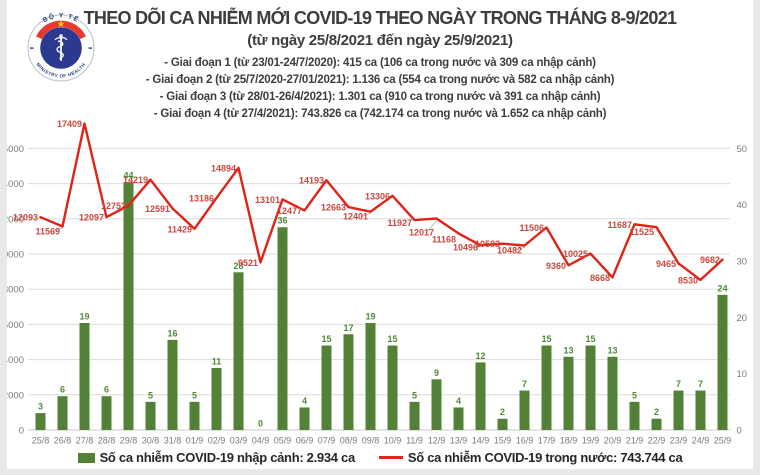  I want to click on x-axis-label: 20/9, so click(613, 441).